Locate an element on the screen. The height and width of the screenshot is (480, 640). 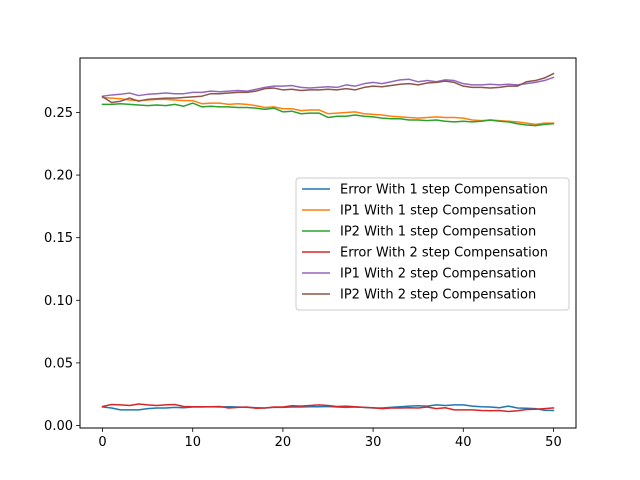
x-tick-label: 40 is located at coordinates (463, 442).